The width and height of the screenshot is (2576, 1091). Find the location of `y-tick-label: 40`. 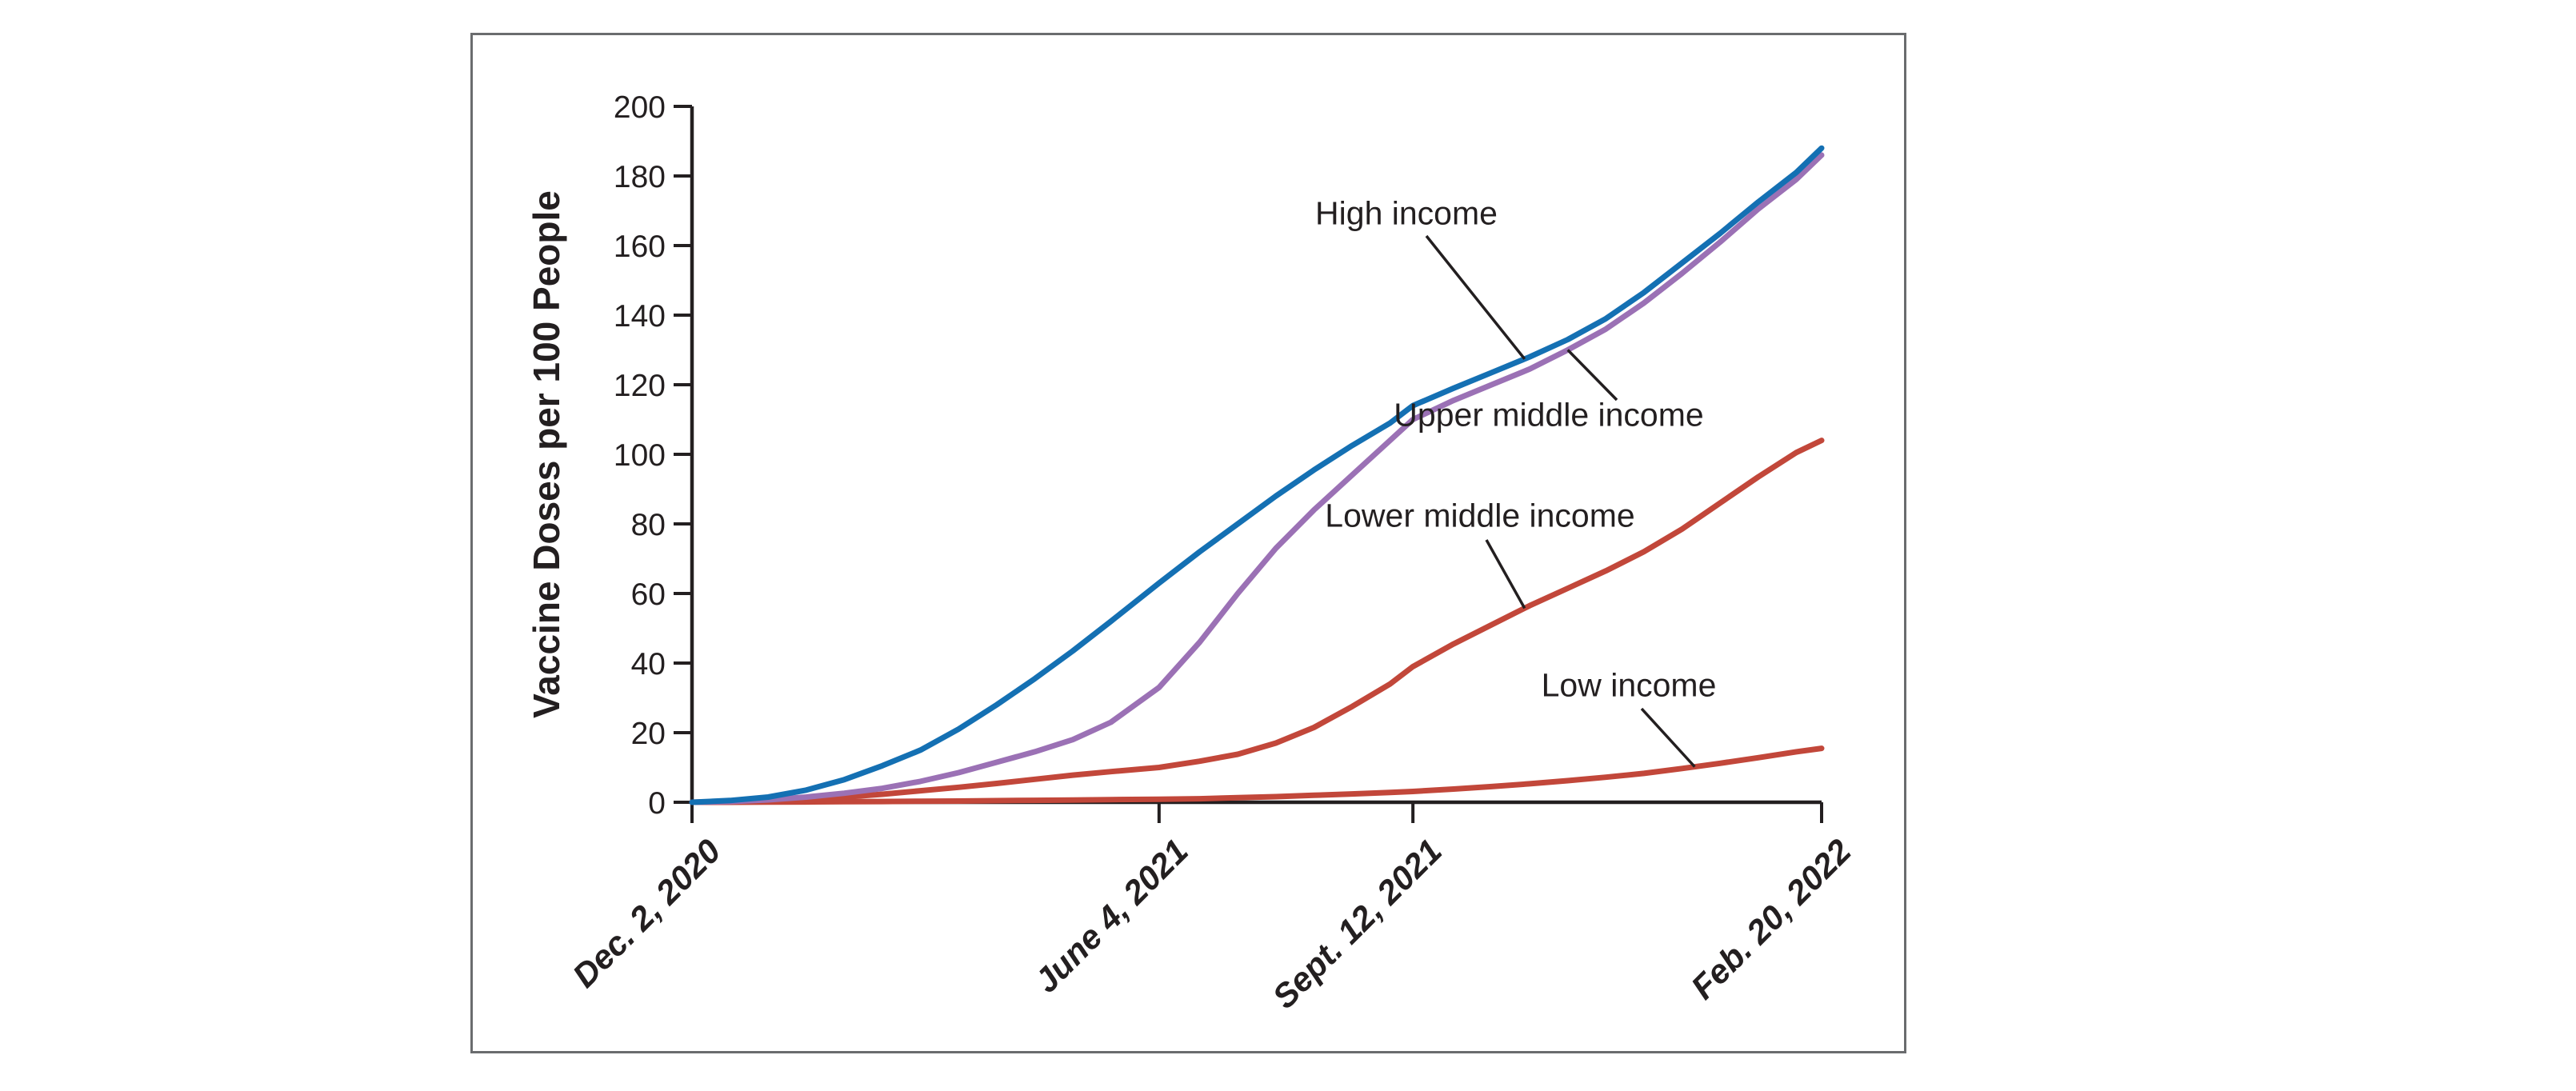

y-tick-label: 40 is located at coordinates (648, 664).